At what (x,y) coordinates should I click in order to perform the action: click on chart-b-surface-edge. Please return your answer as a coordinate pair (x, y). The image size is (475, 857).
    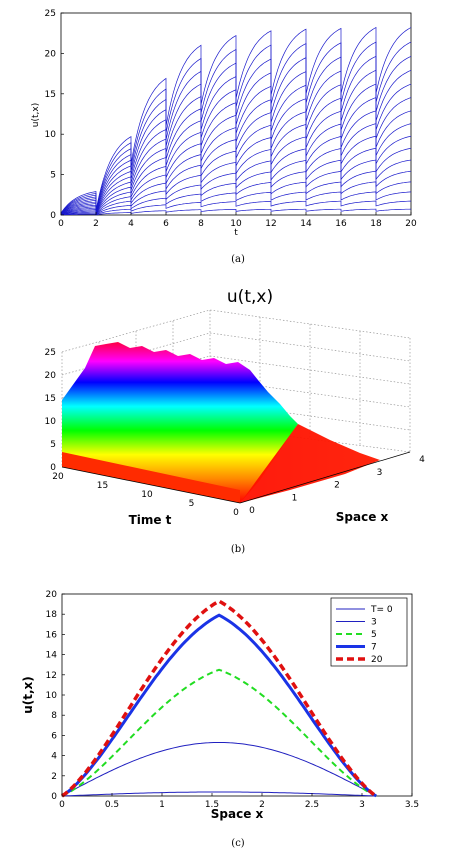
    Looking at the image, I should click on (151, 477).